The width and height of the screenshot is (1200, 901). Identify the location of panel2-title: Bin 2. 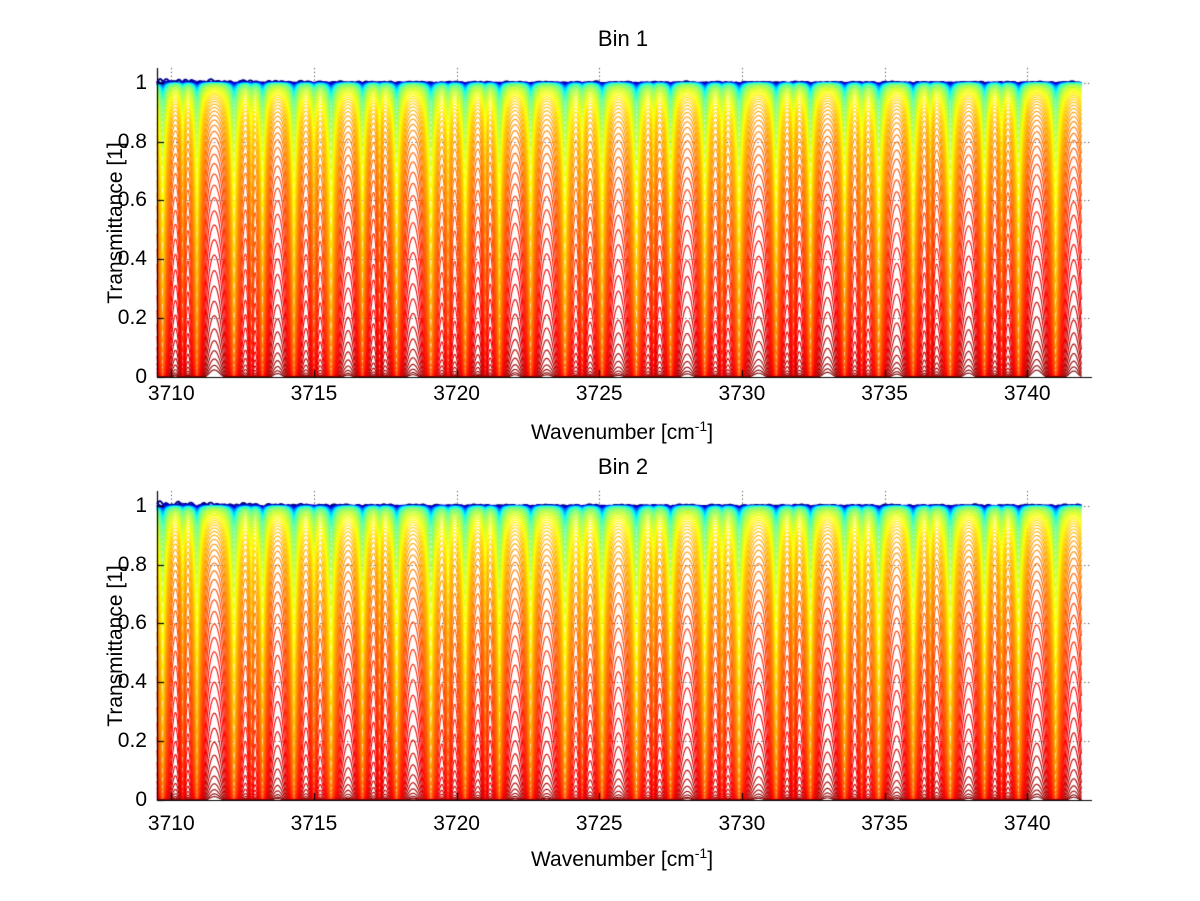
(623, 466).